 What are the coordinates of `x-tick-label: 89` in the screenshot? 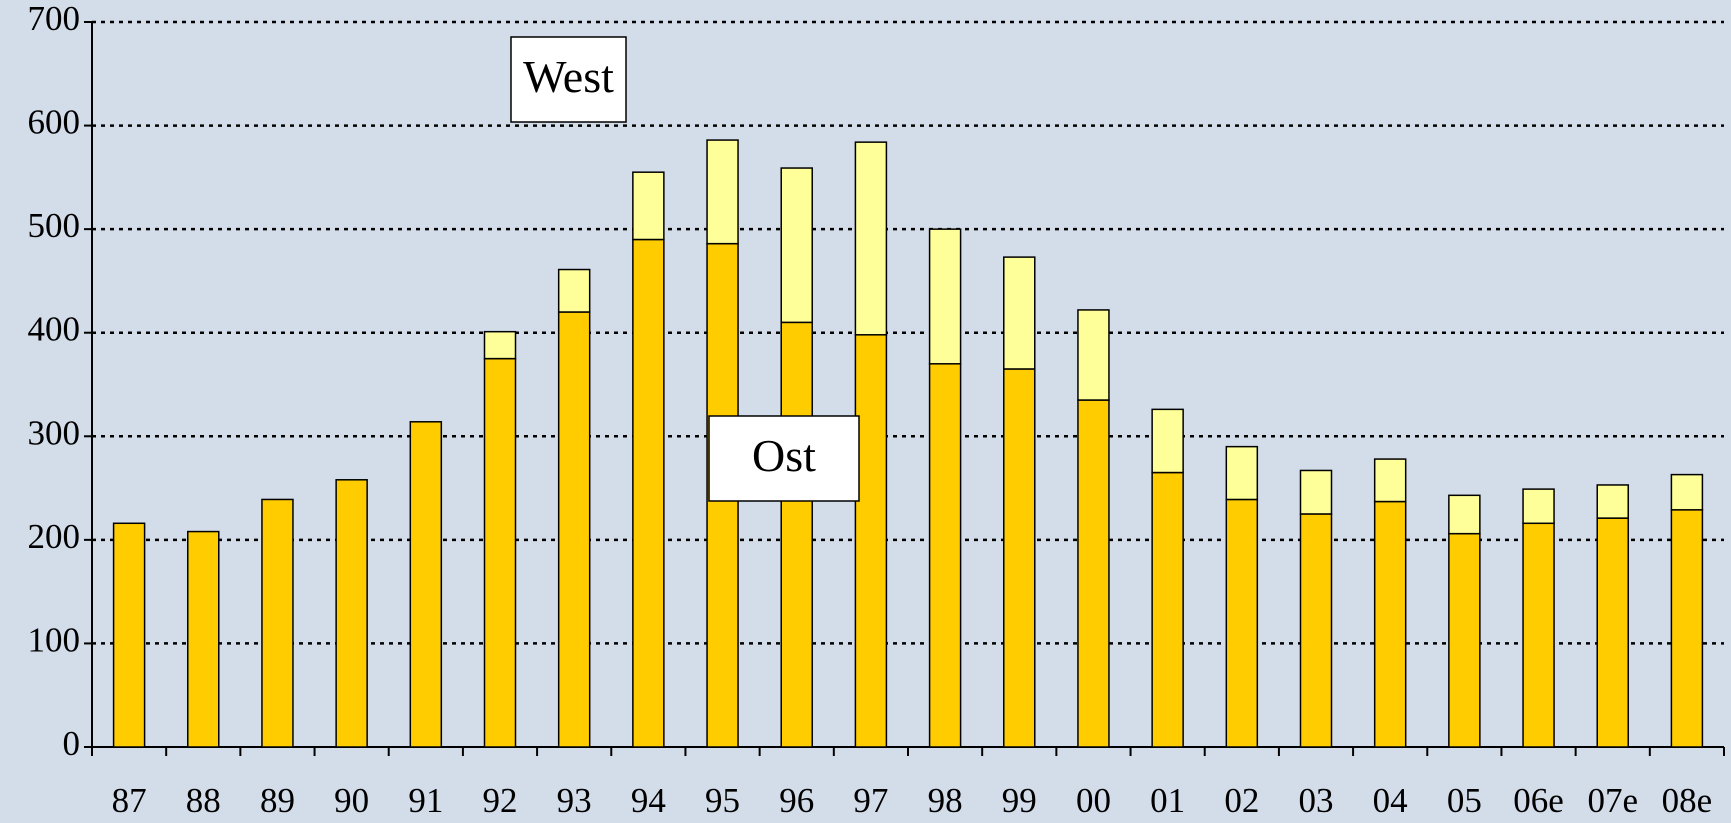 It's located at (277, 800).